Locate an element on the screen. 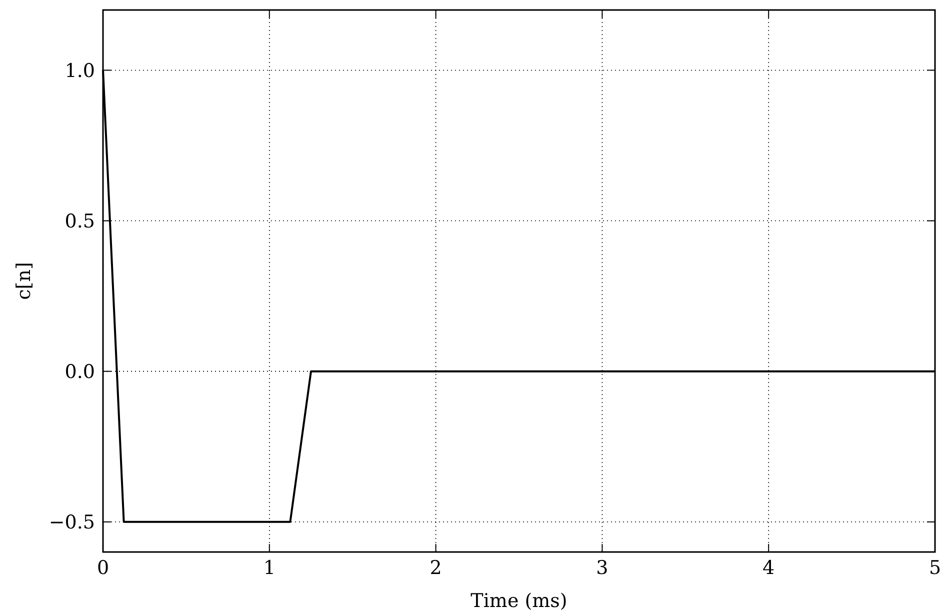 This screenshot has width=944, height=615. x-tick-label: 4 is located at coordinates (768, 568).